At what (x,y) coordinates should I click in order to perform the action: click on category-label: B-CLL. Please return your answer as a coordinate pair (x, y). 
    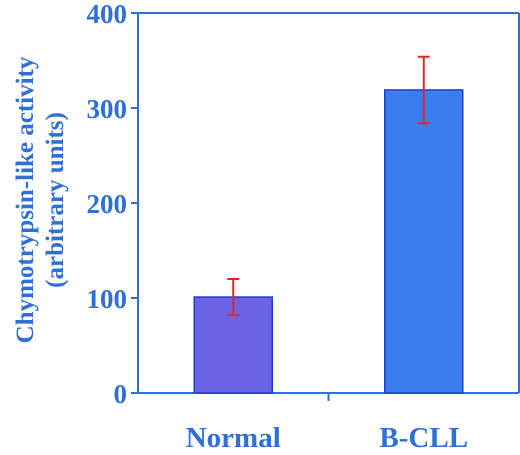
    Looking at the image, I should click on (423, 438).